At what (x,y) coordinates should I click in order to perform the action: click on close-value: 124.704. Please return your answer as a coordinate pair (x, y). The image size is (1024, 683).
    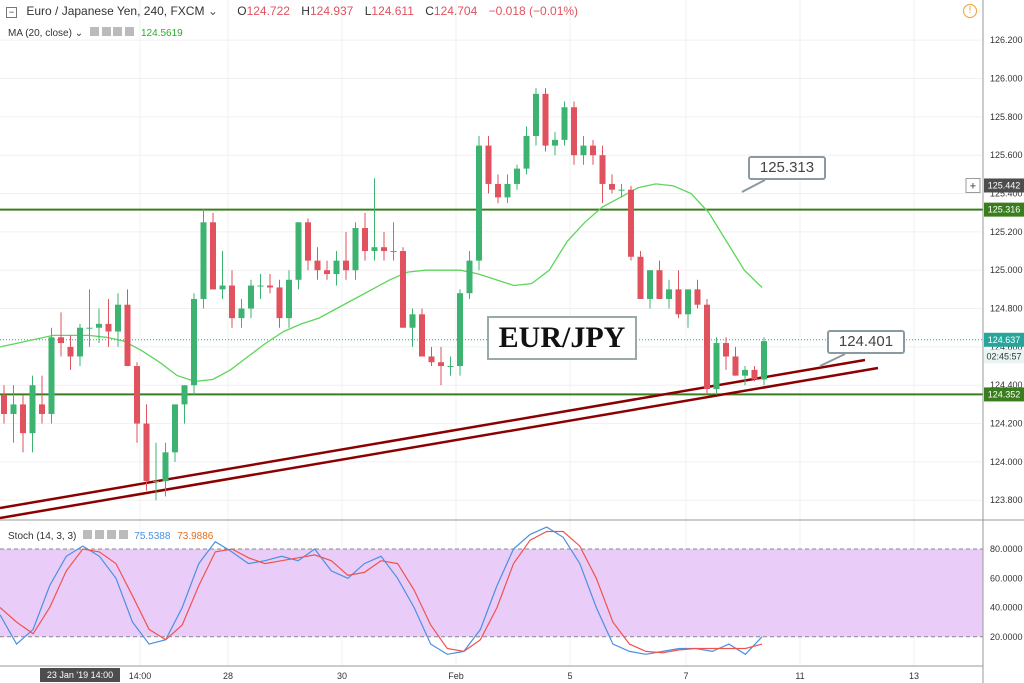
    Looking at the image, I should click on (455, 11).